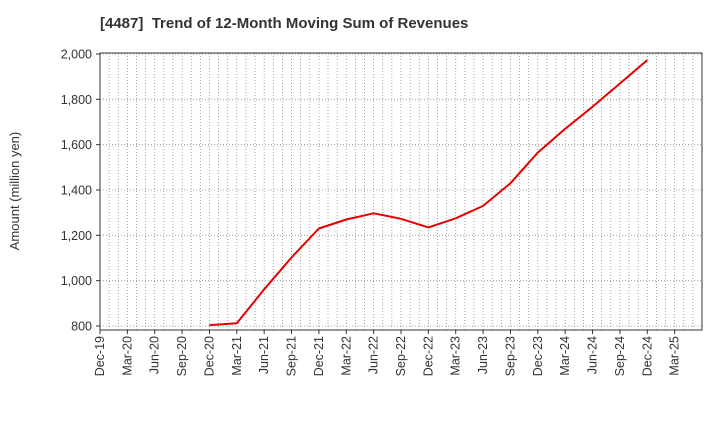 The width and height of the screenshot is (720, 440). What do you see at coordinates (209, 356) in the screenshot?
I see `x-tick-label: Dec-20` at bounding box center [209, 356].